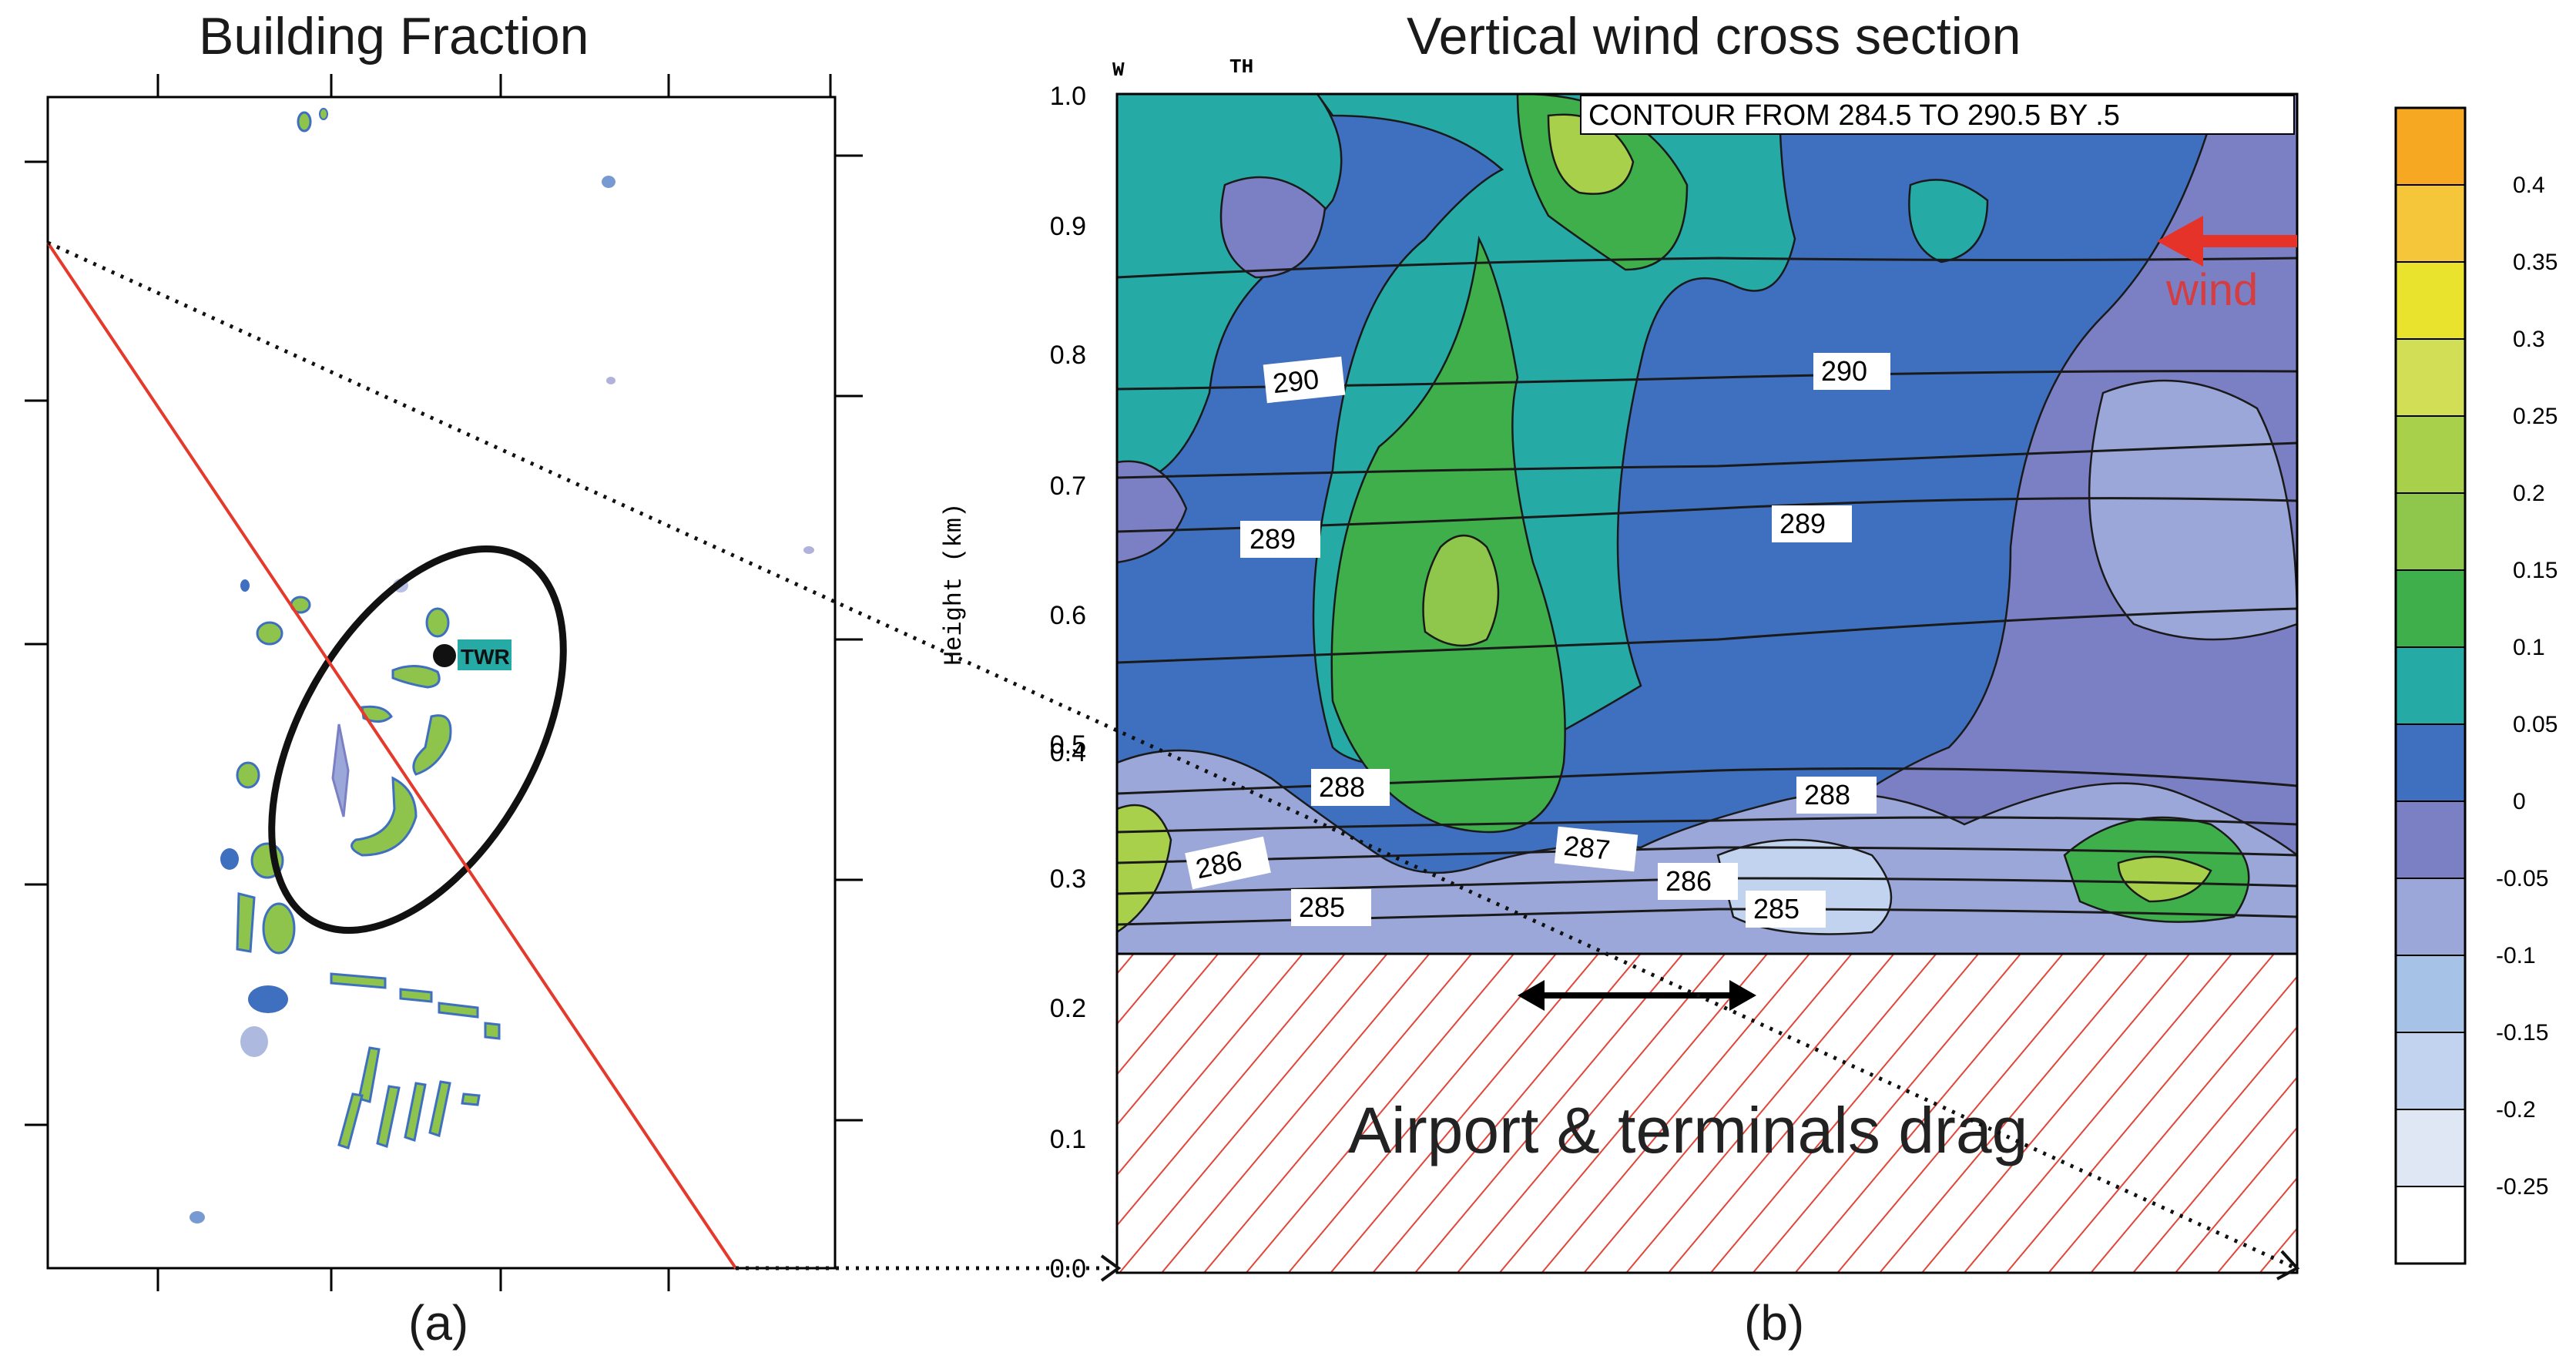  What do you see at coordinates (444, 655) in the screenshot?
I see `tower-marker` at bounding box center [444, 655].